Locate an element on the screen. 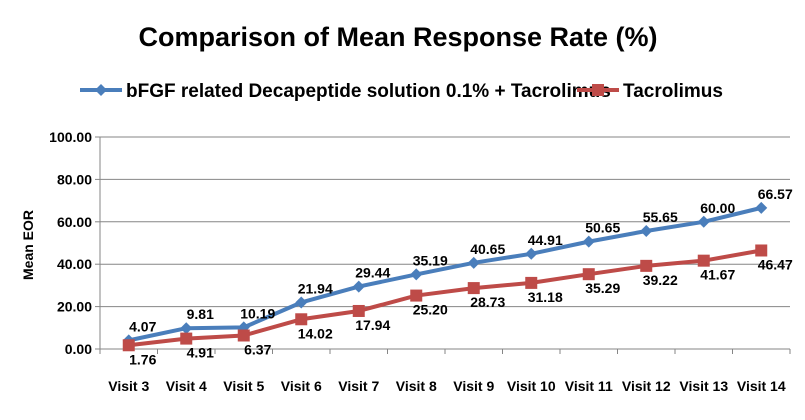 Image resolution: width=805 pixels, height=420 pixels. data-label: 21.94 is located at coordinates (315, 288).